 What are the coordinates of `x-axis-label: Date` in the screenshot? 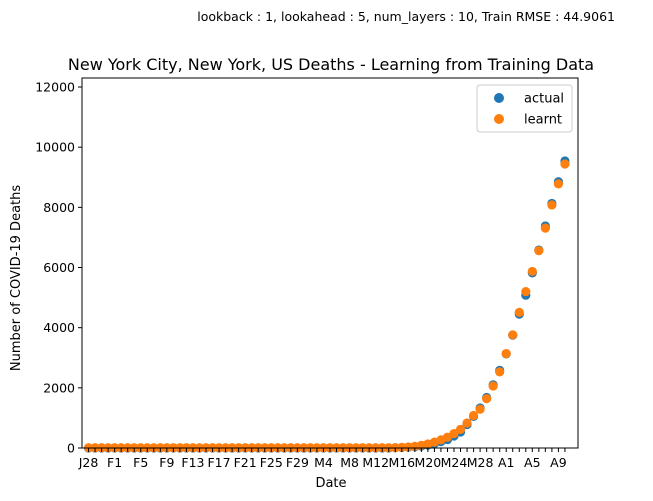 It's located at (330, 483).